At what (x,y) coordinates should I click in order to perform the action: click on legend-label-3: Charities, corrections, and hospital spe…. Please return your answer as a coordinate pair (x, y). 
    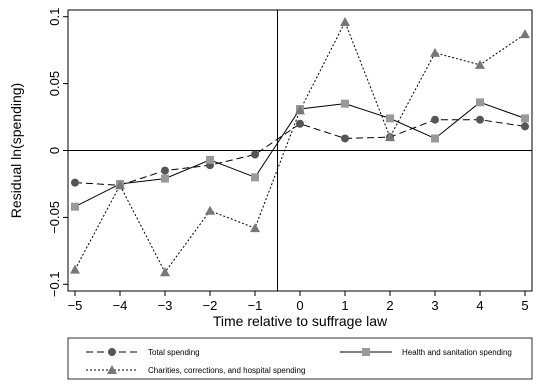
    Looking at the image, I should click on (226, 370).